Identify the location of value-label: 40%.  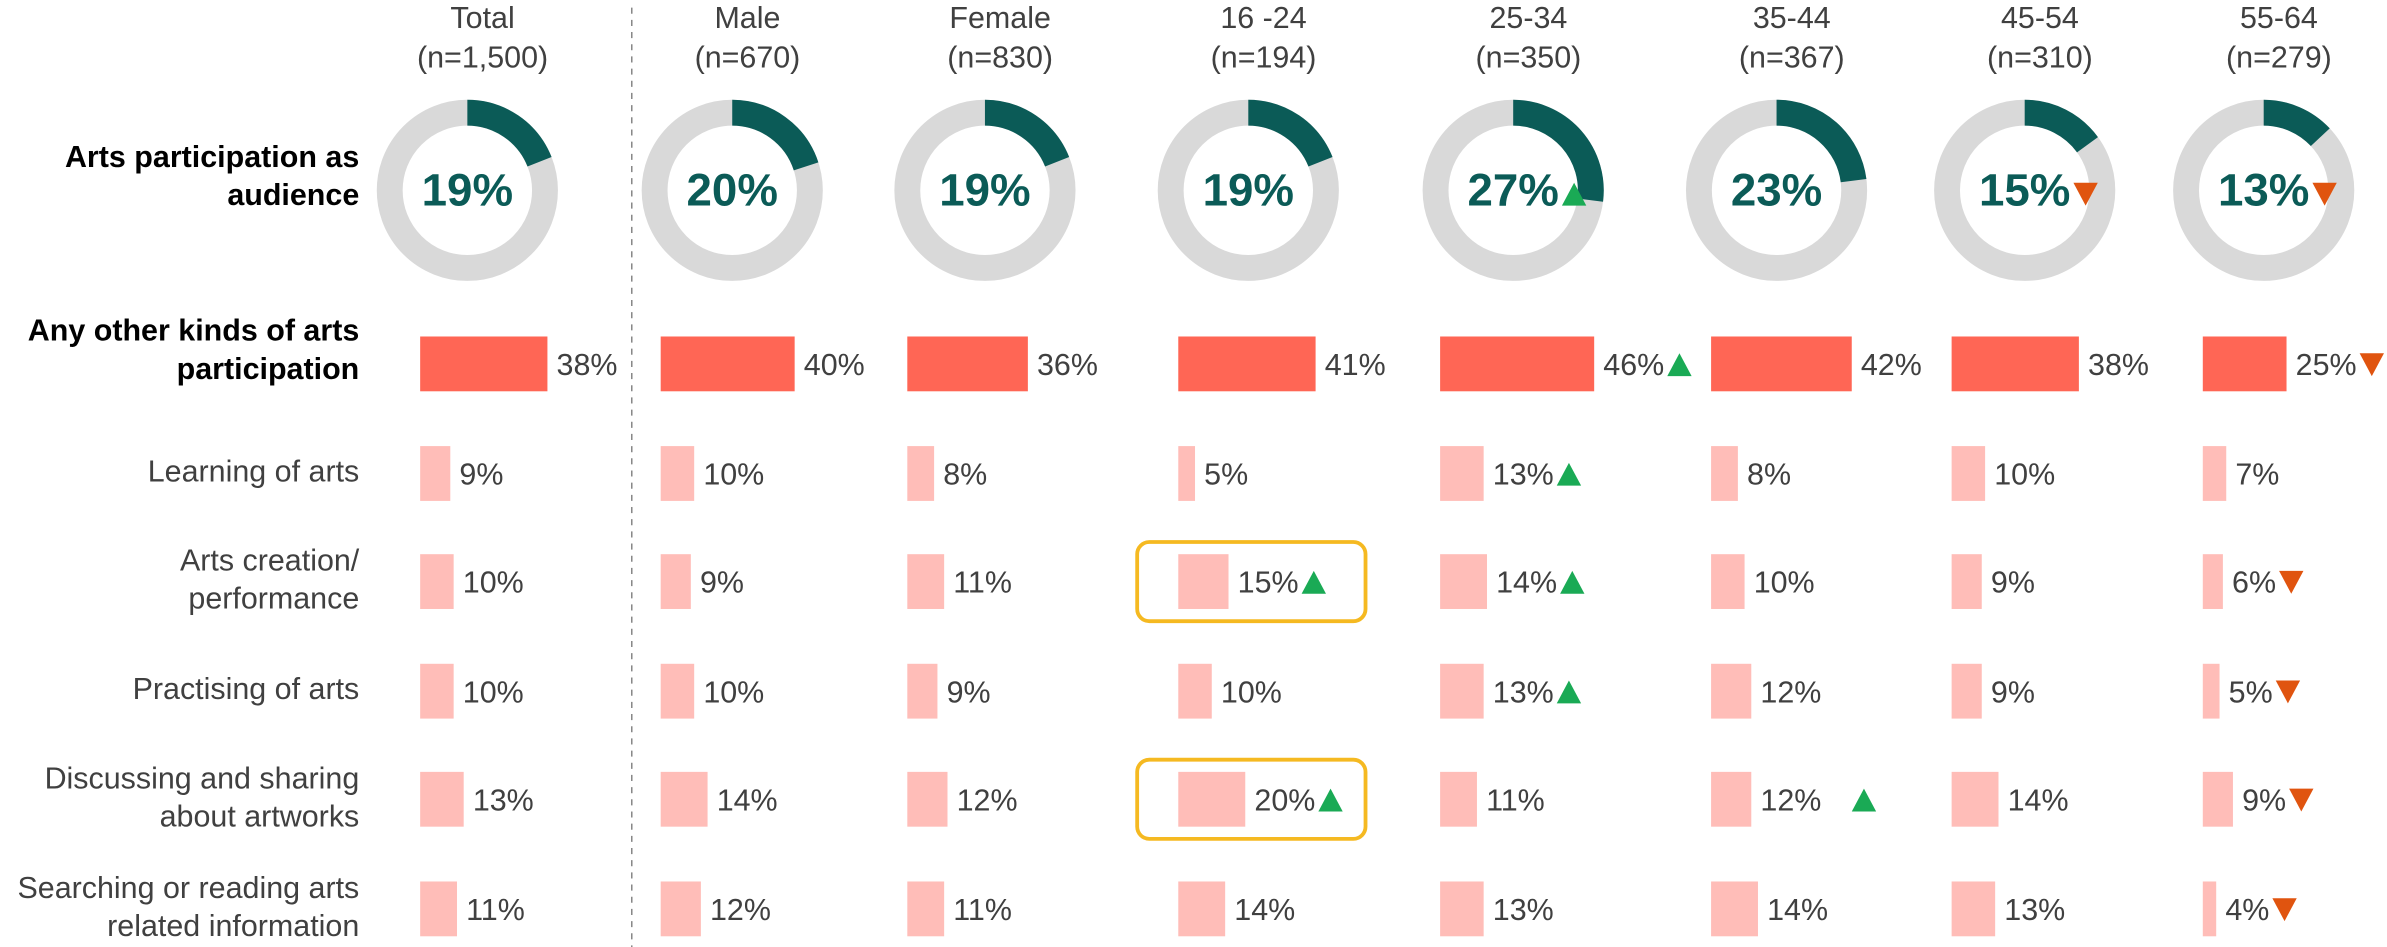
(834, 365).